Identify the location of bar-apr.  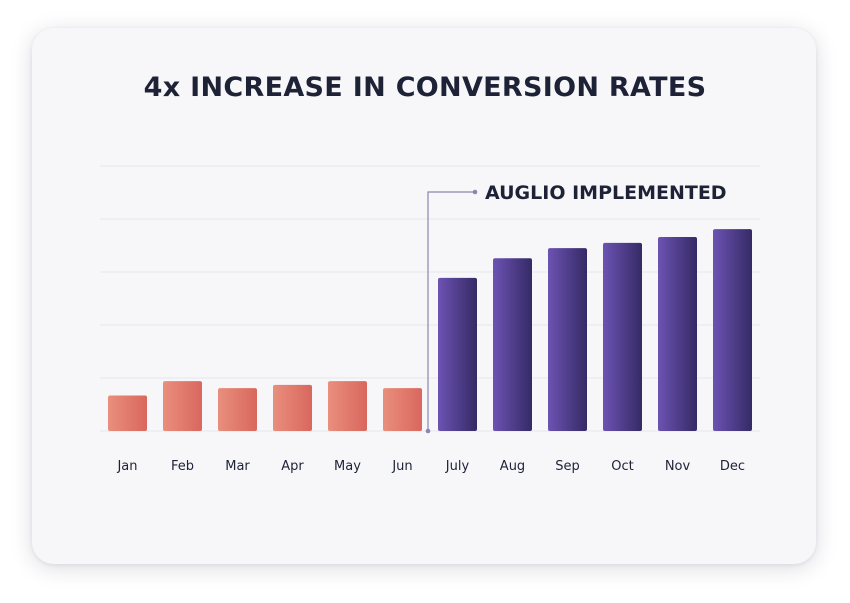
(292, 407).